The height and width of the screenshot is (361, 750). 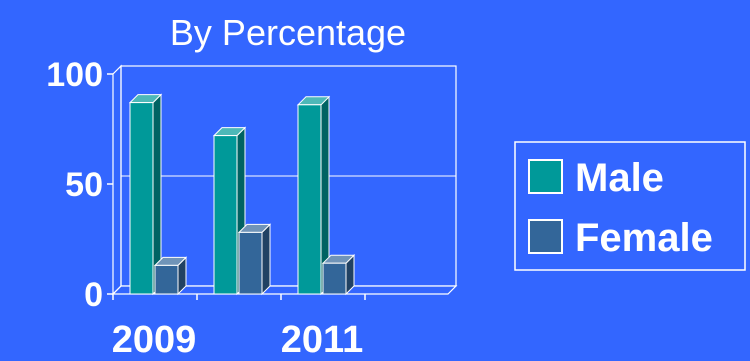 What do you see at coordinates (619, 178) in the screenshot?
I see `legend-label: Male` at bounding box center [619, 178].